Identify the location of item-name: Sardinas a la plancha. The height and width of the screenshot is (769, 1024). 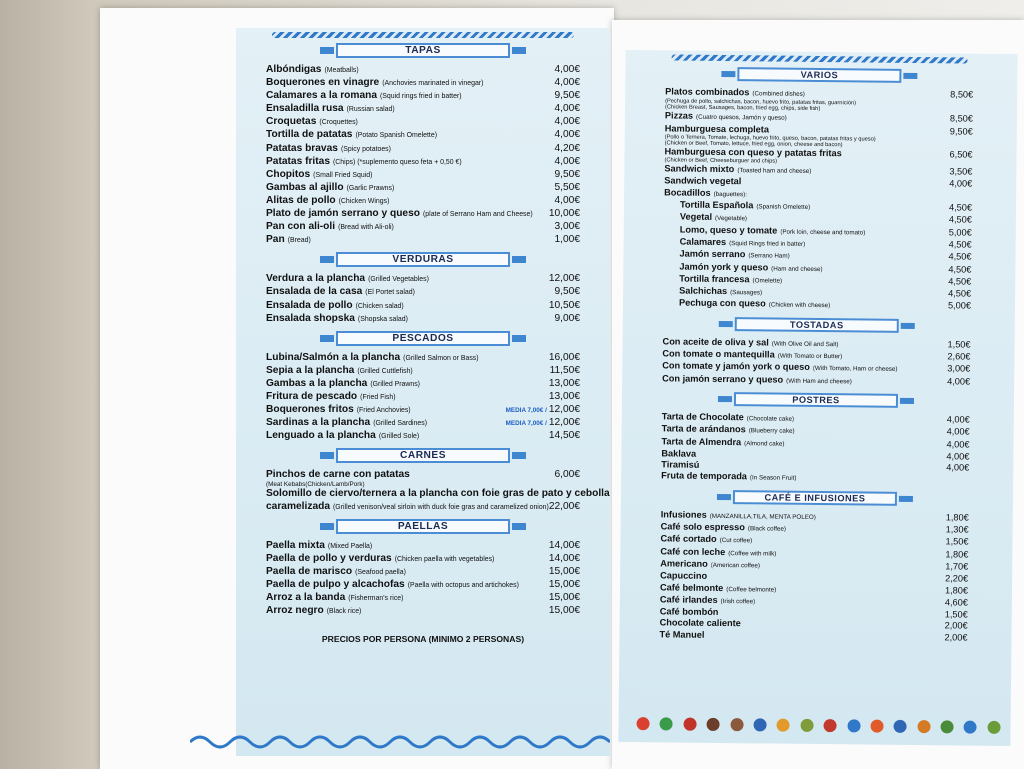
(318, 423).